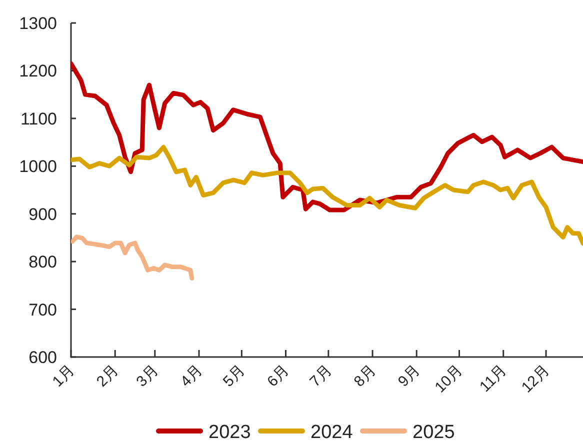 The width and height of the screenshot is (583, 441). I want to click on x-tick-label: 11月, so click(493, 379).